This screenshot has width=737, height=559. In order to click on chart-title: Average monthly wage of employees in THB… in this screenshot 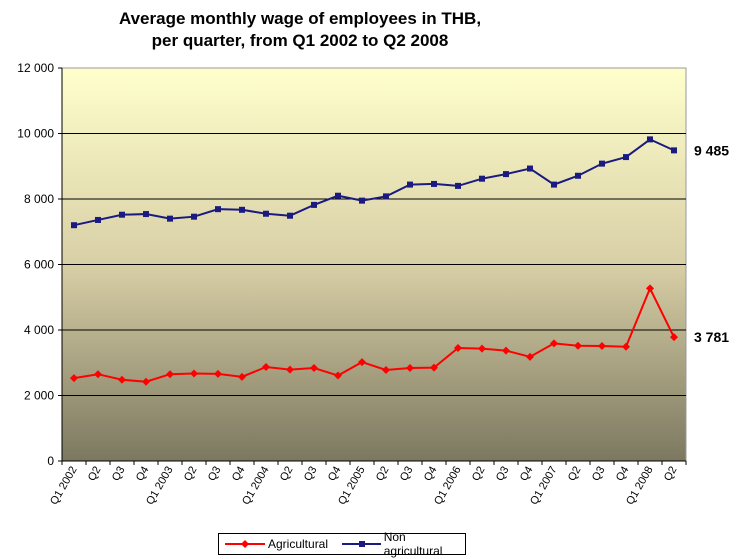, I will do `click(300, 30)`.